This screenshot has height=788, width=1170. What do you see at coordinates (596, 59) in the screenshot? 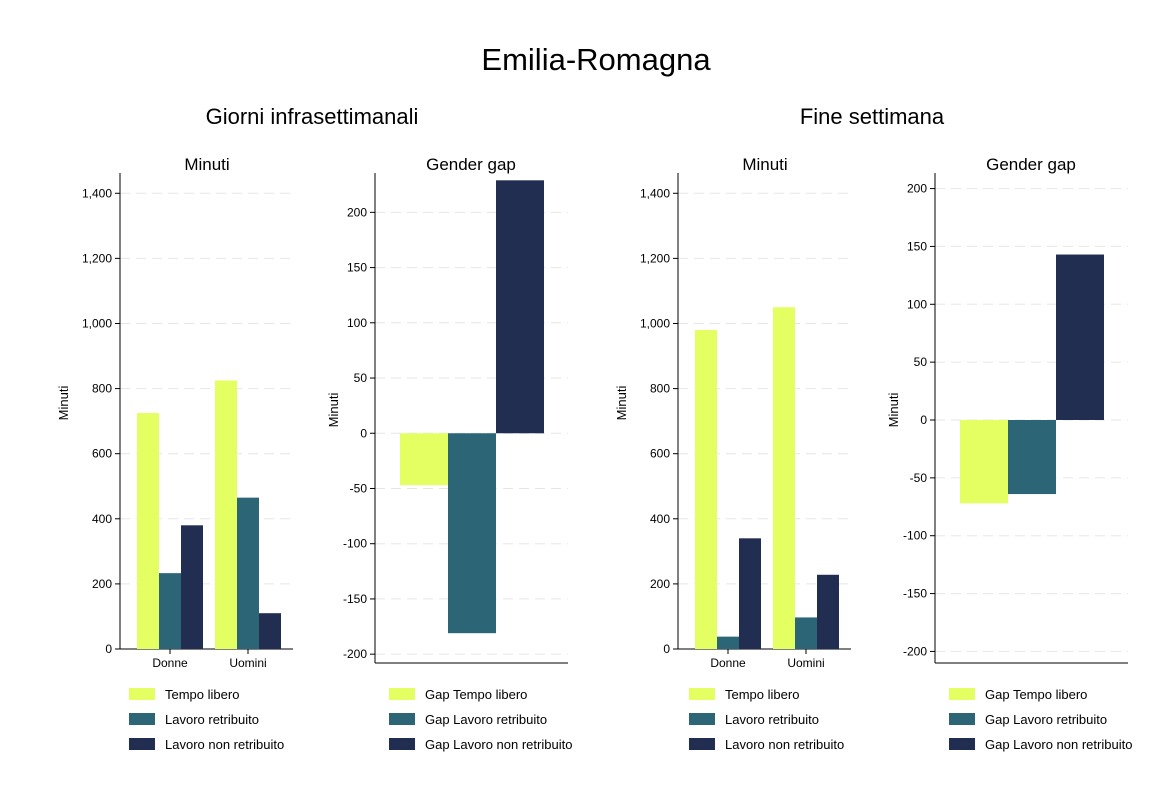
I see `figure-title: Emilia-Romagna` at bounding box center [596, 59].